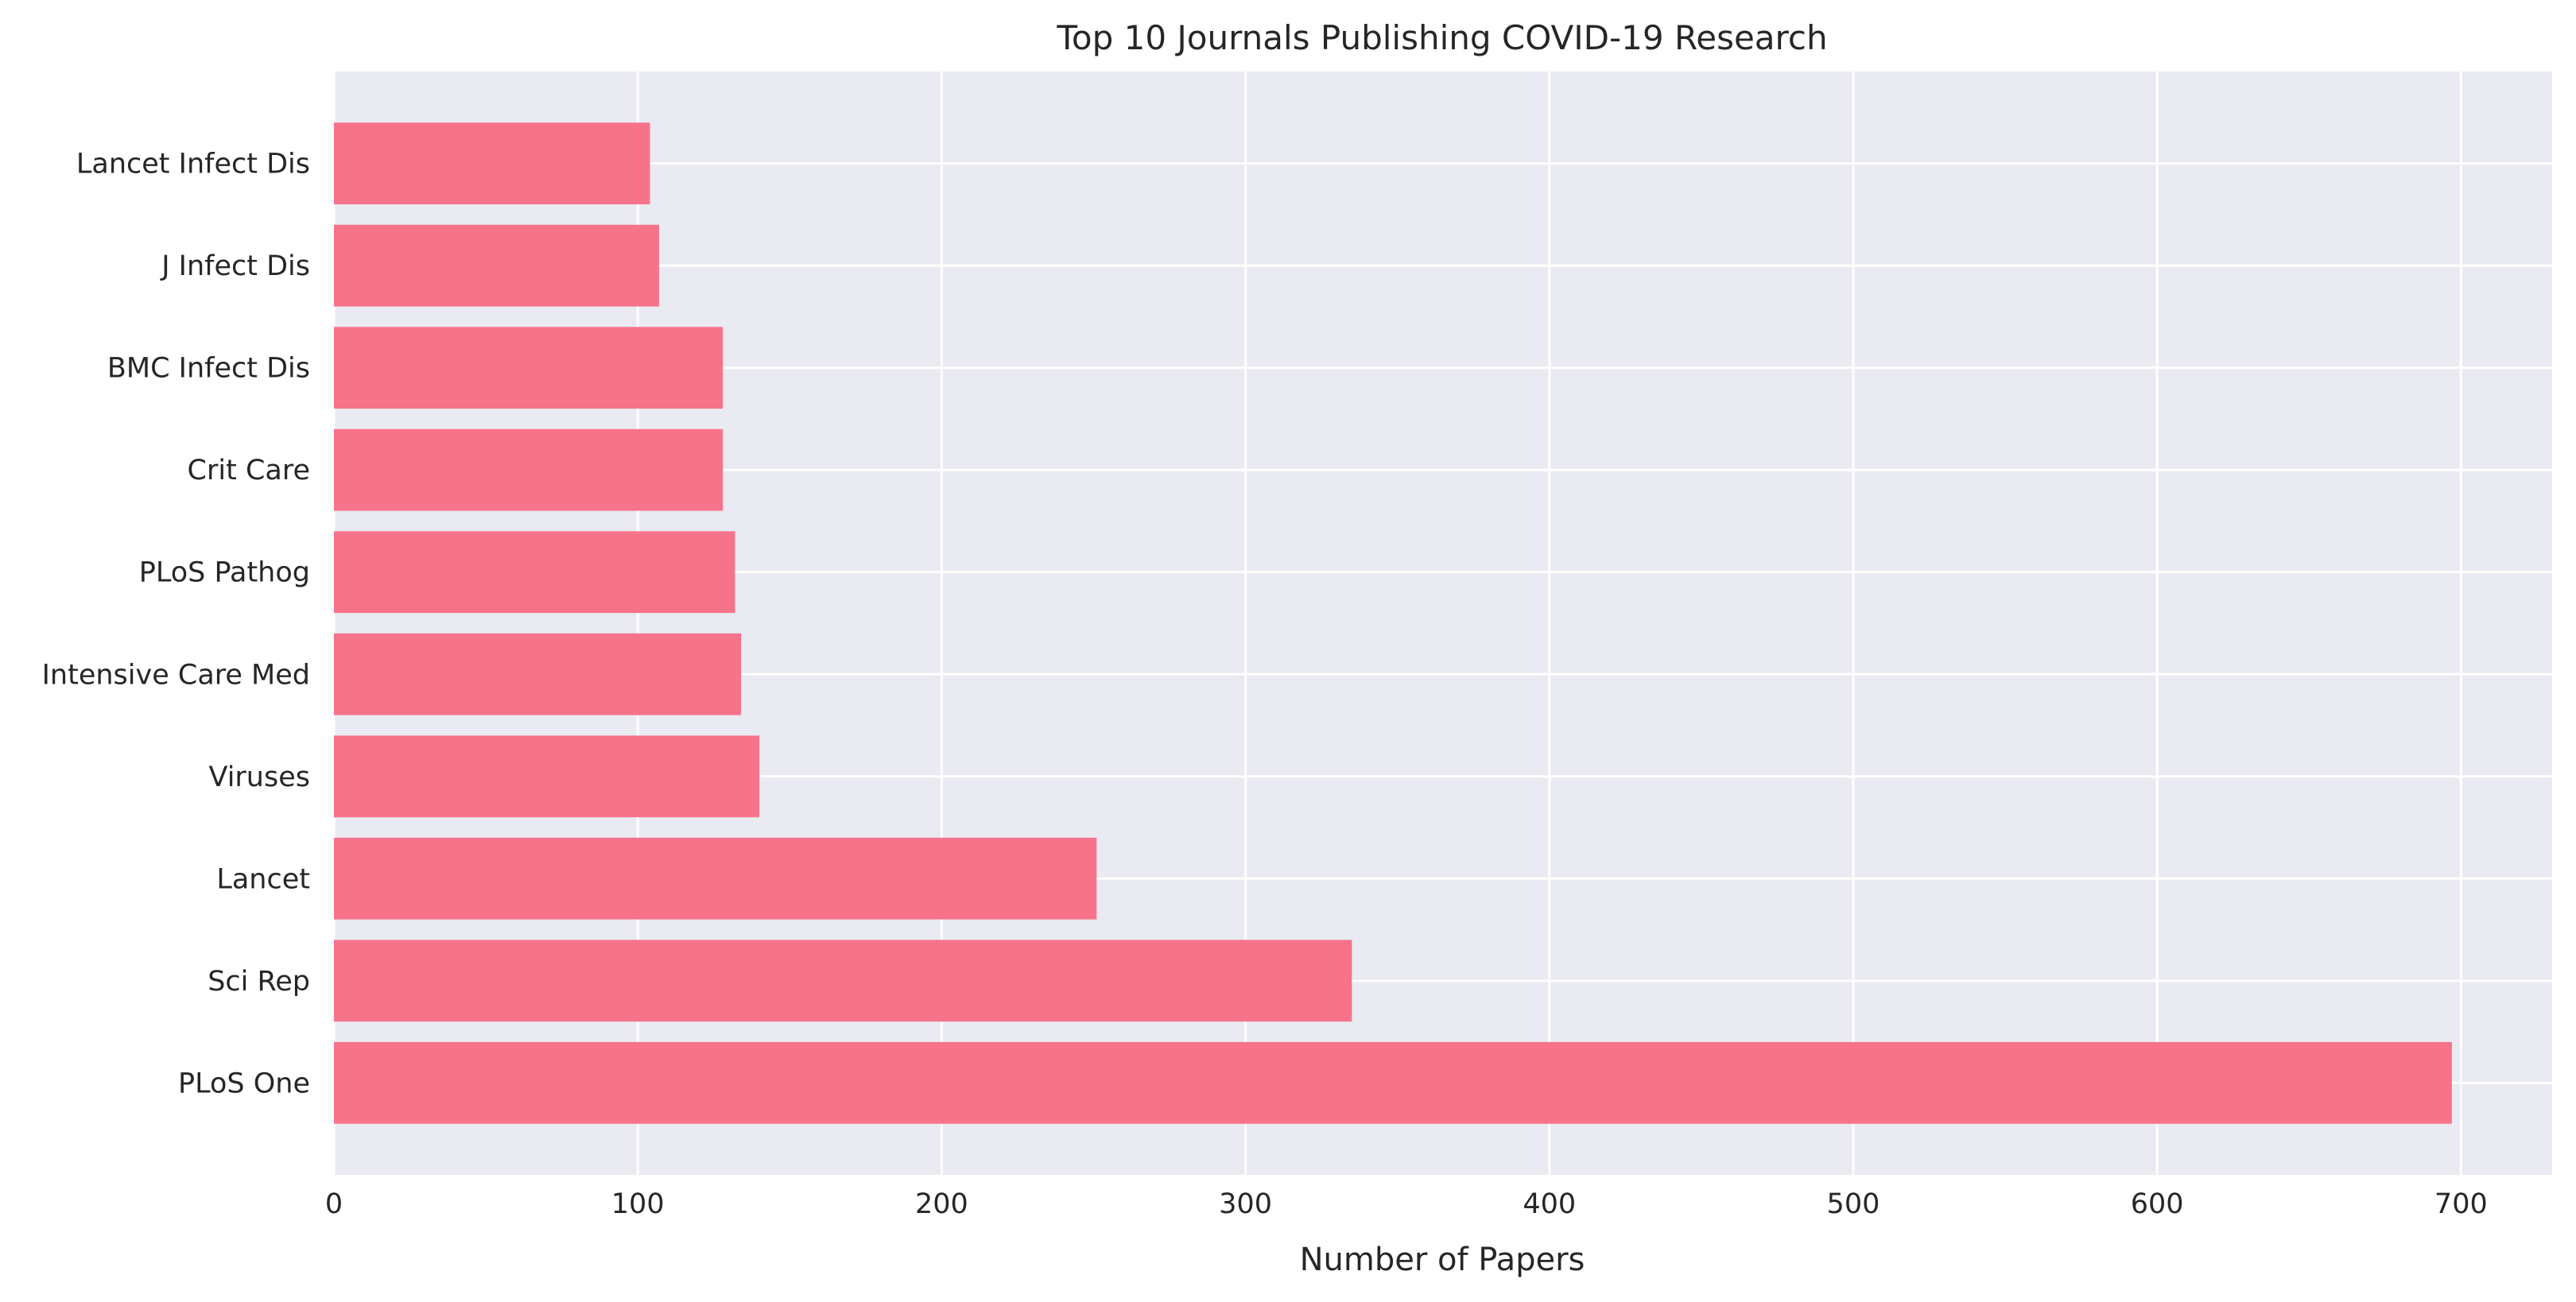 The width and height of the screenshot is (2576, 1302). Describe the element at coordinates (1443, 1260) in the screenshot. I see `x-axis-label: Number of Papers` at that location.